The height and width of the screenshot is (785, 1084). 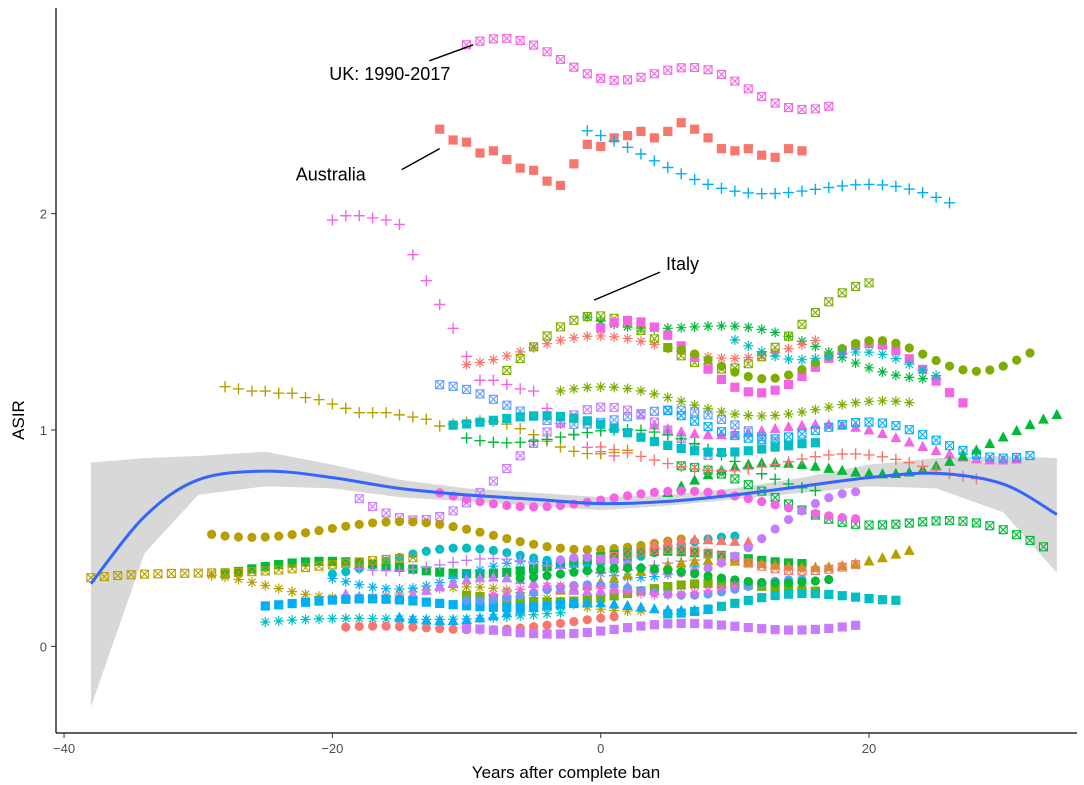 What do you see at coordinates (421, 159) in the screenshot?
I see `annotation-leader` at bounding box center [421, 159].